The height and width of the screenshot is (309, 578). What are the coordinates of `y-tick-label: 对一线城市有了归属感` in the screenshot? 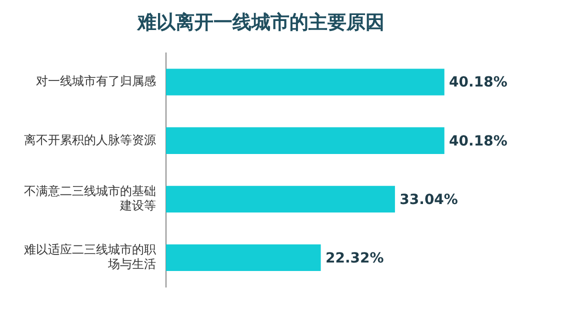 It's located at (96, 81).